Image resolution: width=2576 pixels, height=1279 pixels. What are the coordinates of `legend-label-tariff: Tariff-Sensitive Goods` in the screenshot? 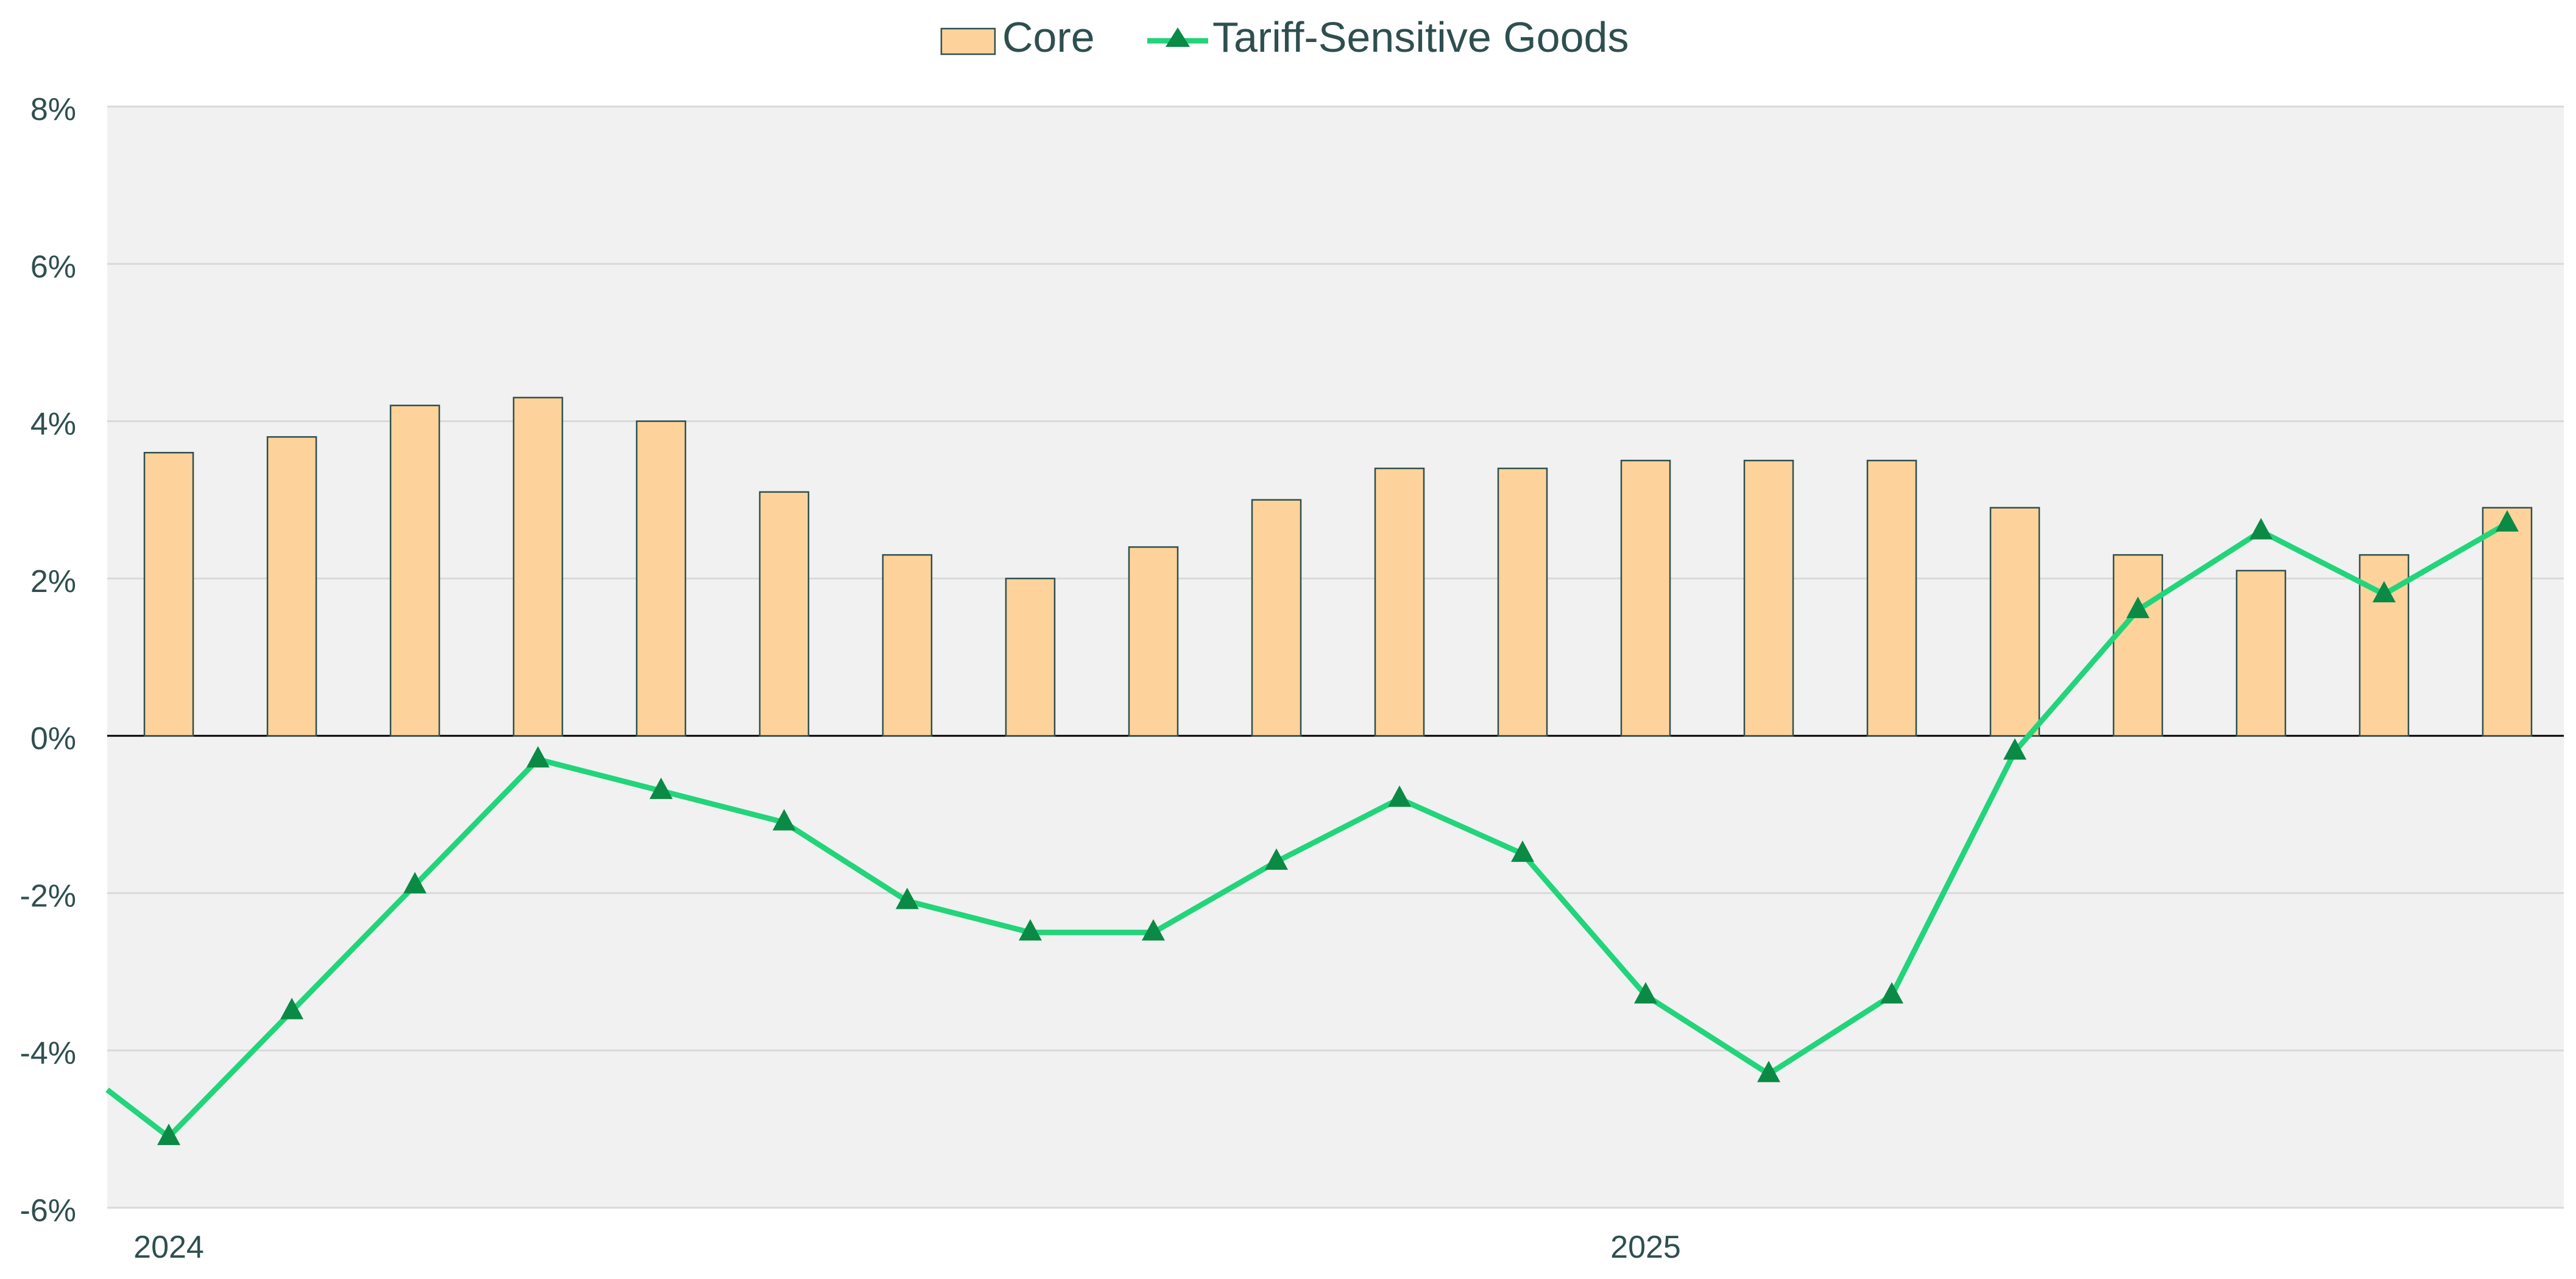 It's located at (1420, 37).